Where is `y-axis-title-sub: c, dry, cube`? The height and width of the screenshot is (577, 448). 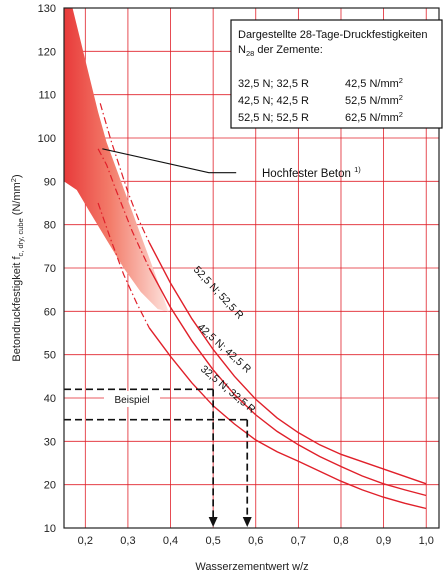 y-axis-title-sub: c, dry, cube is located at coordinates (20, 237).